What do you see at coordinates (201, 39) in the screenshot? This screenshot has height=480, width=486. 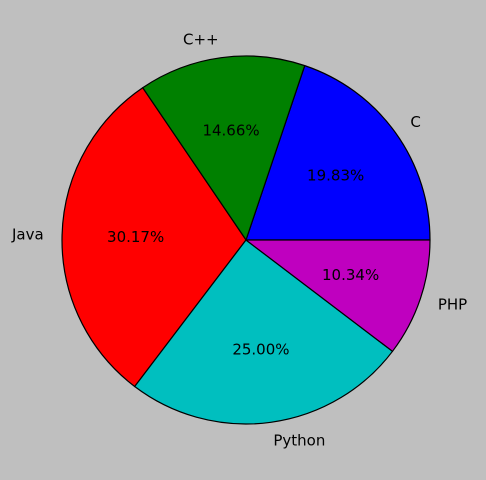 I see `category-label-cpp: C++` at bounding box center [201, 39].